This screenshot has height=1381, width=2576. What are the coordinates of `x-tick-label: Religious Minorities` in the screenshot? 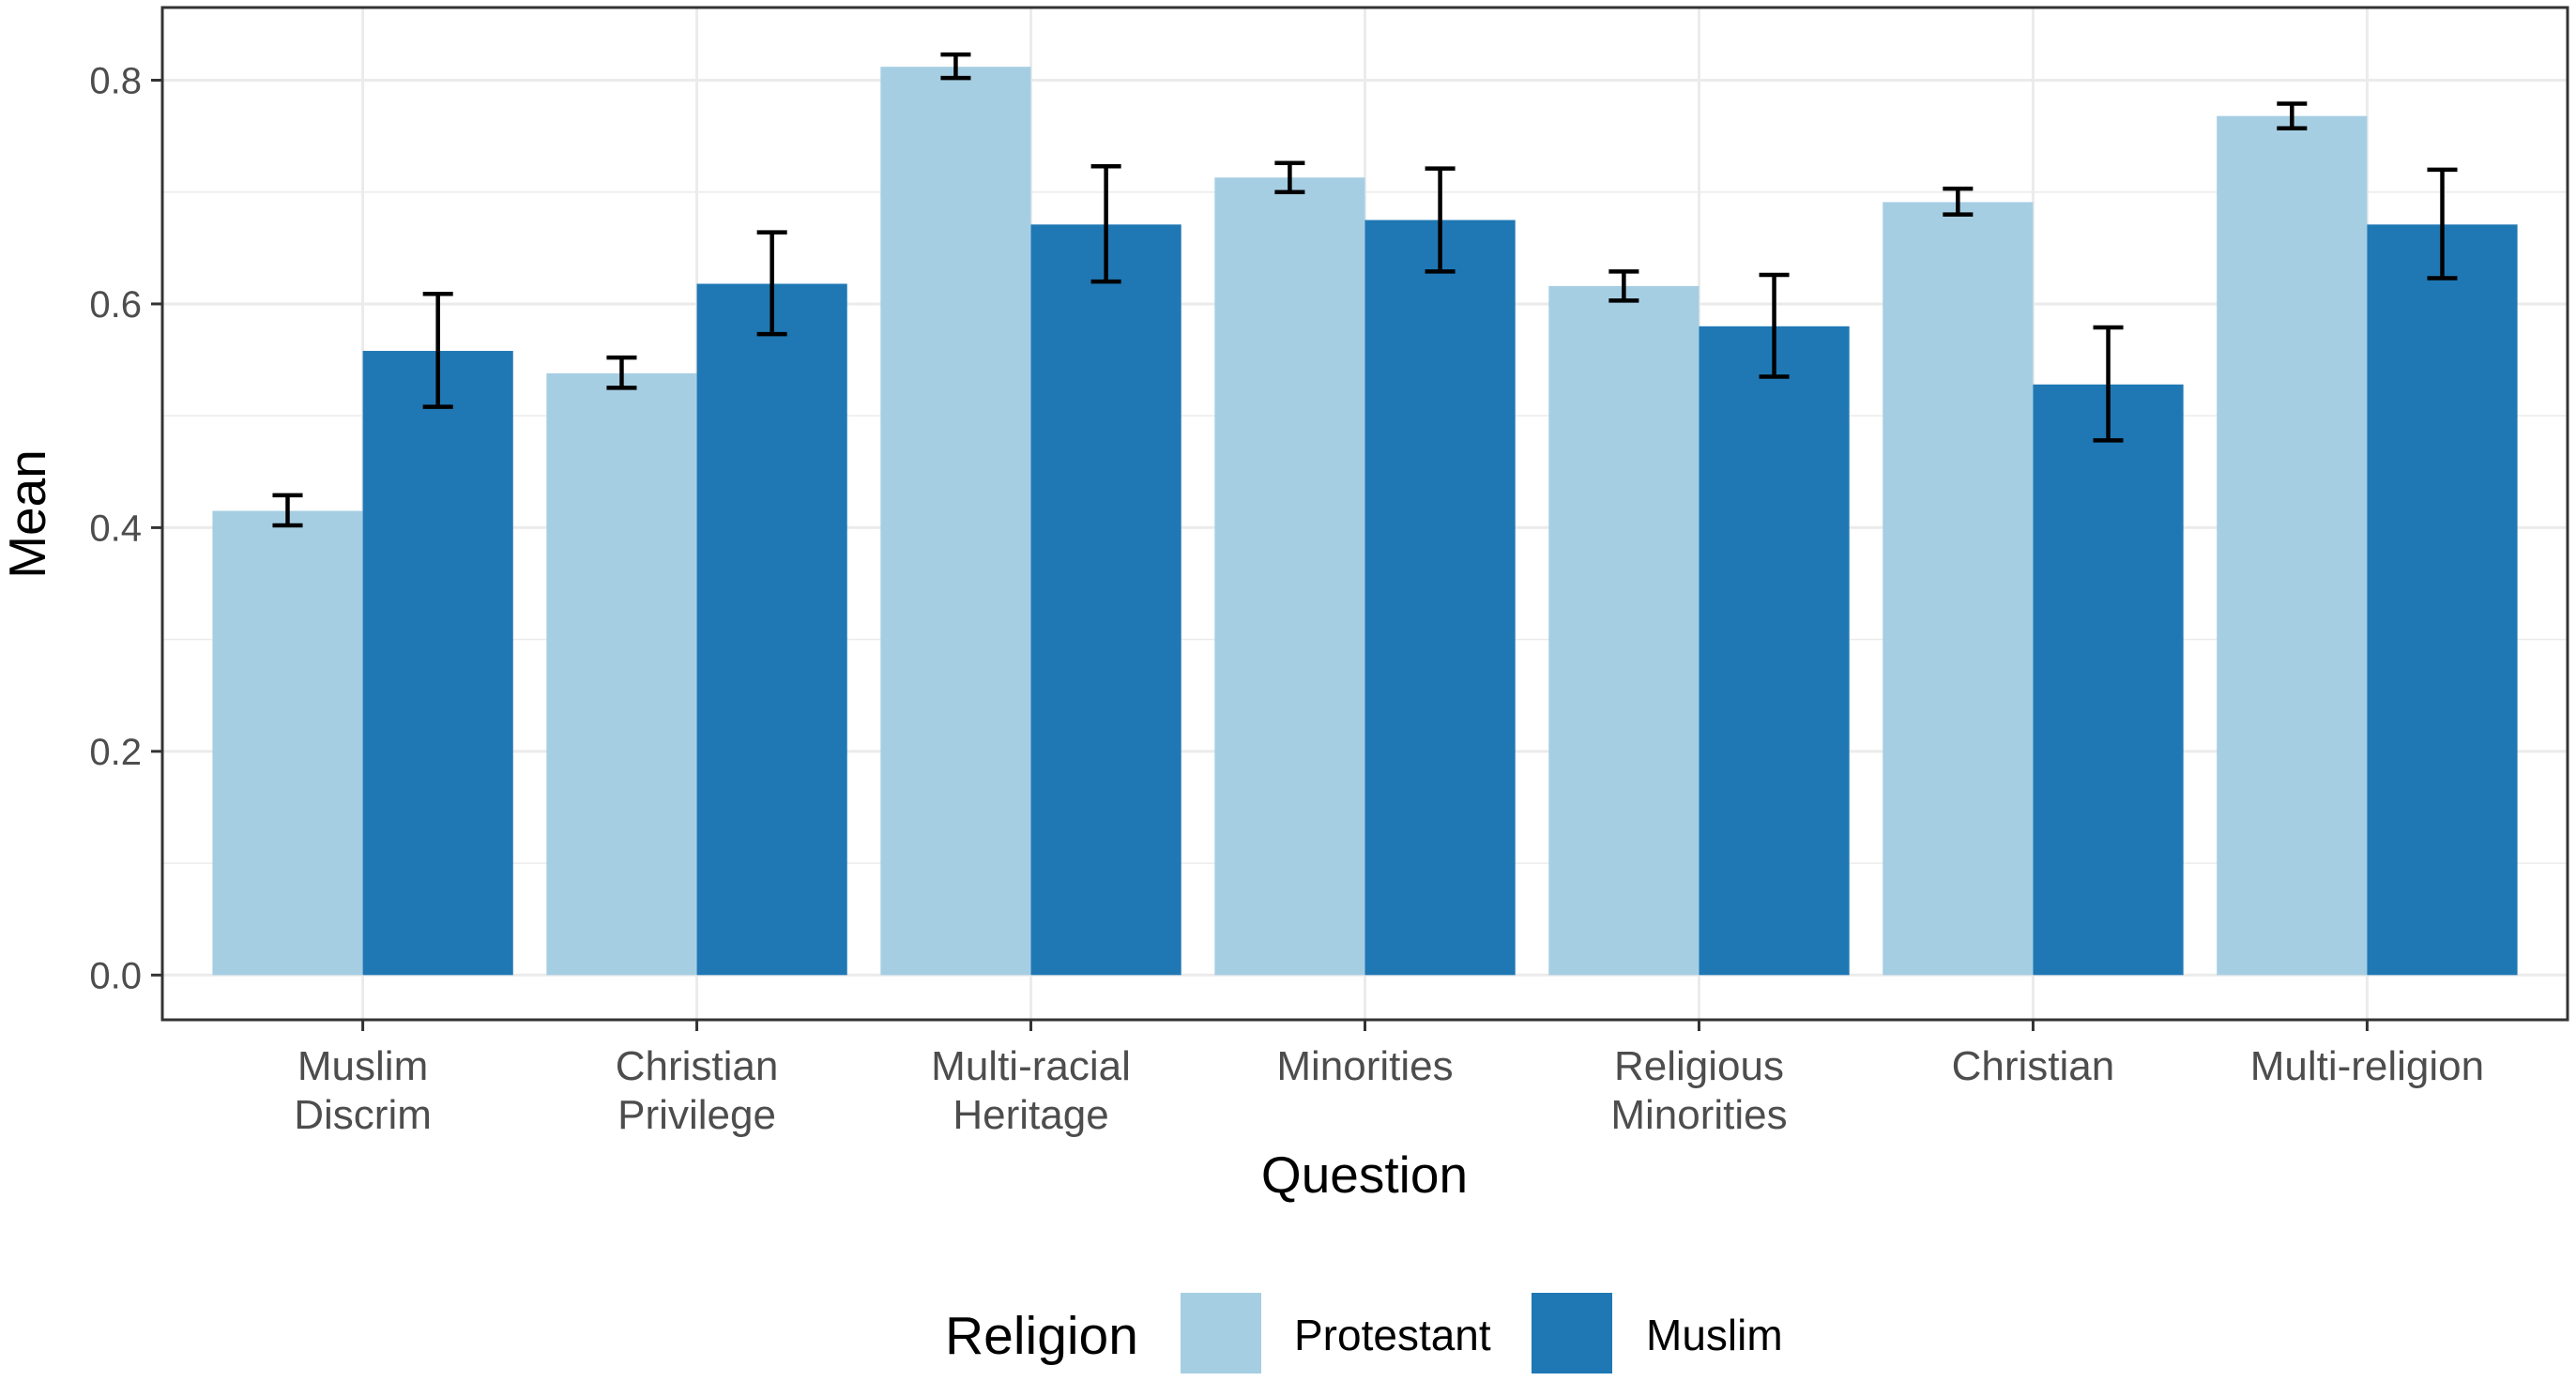 It's located at (1698, 1090).